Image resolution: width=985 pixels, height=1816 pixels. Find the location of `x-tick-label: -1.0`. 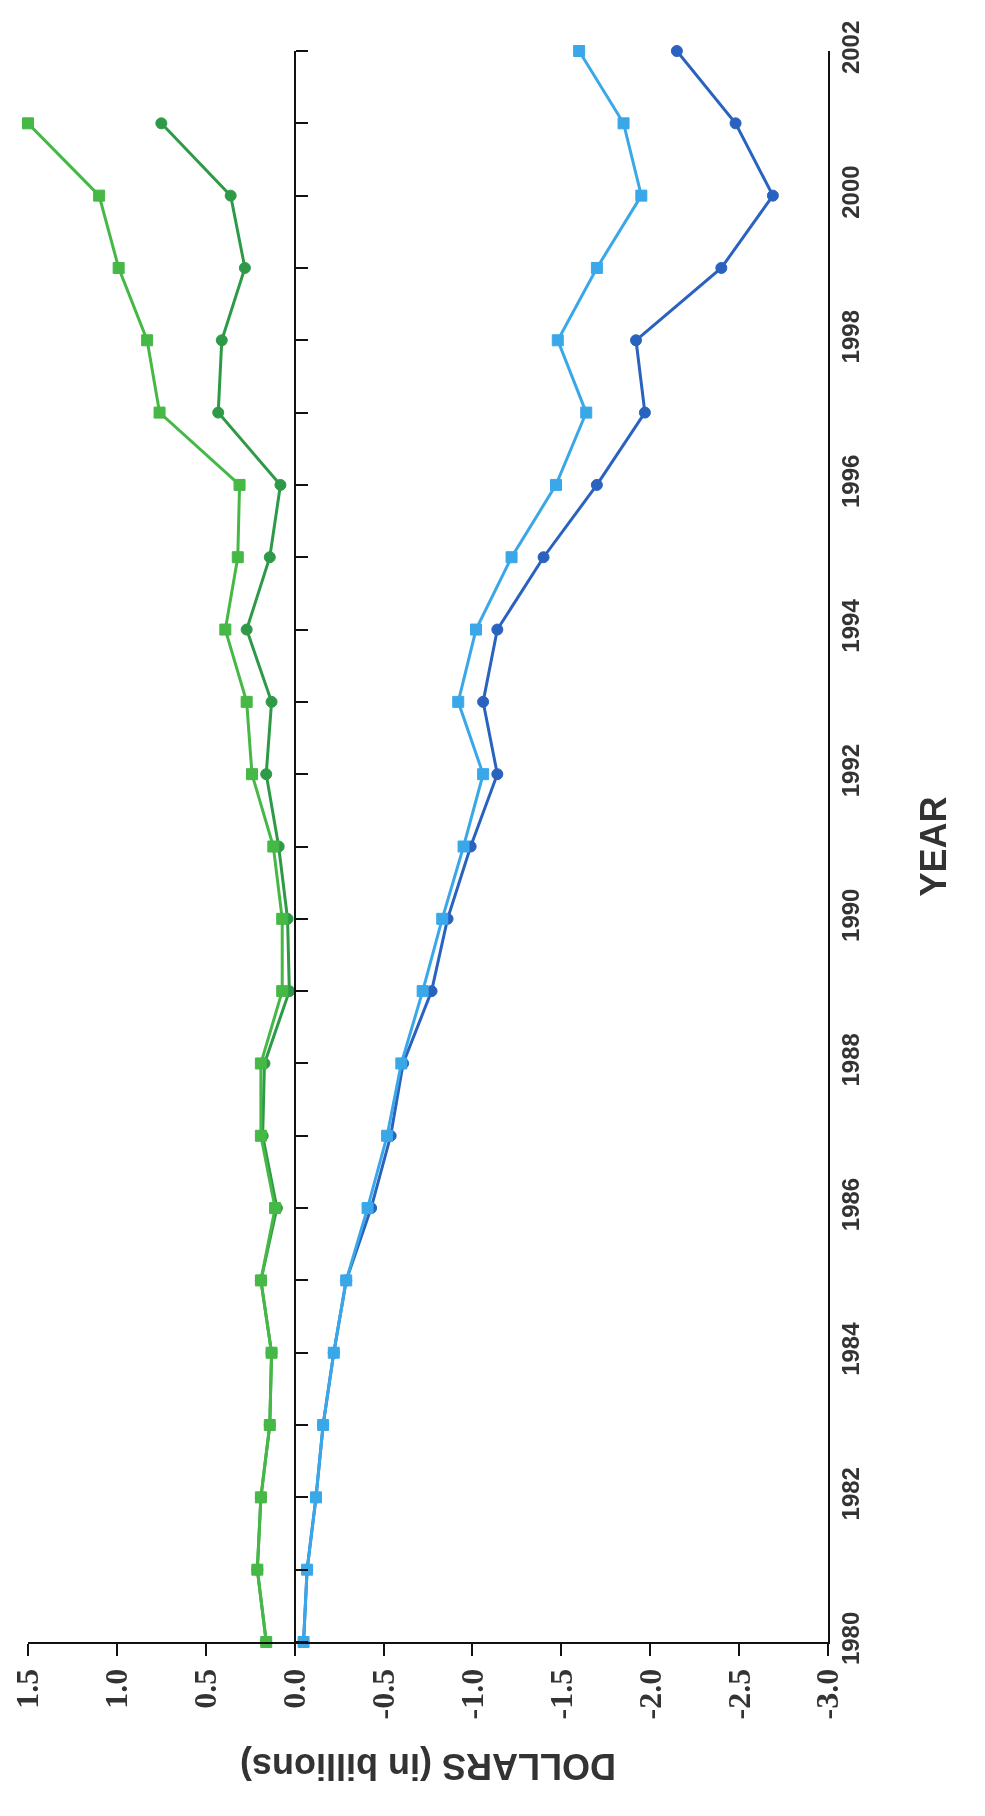

x-tick-label: -1.0 is located at coordinates (471, 1694).